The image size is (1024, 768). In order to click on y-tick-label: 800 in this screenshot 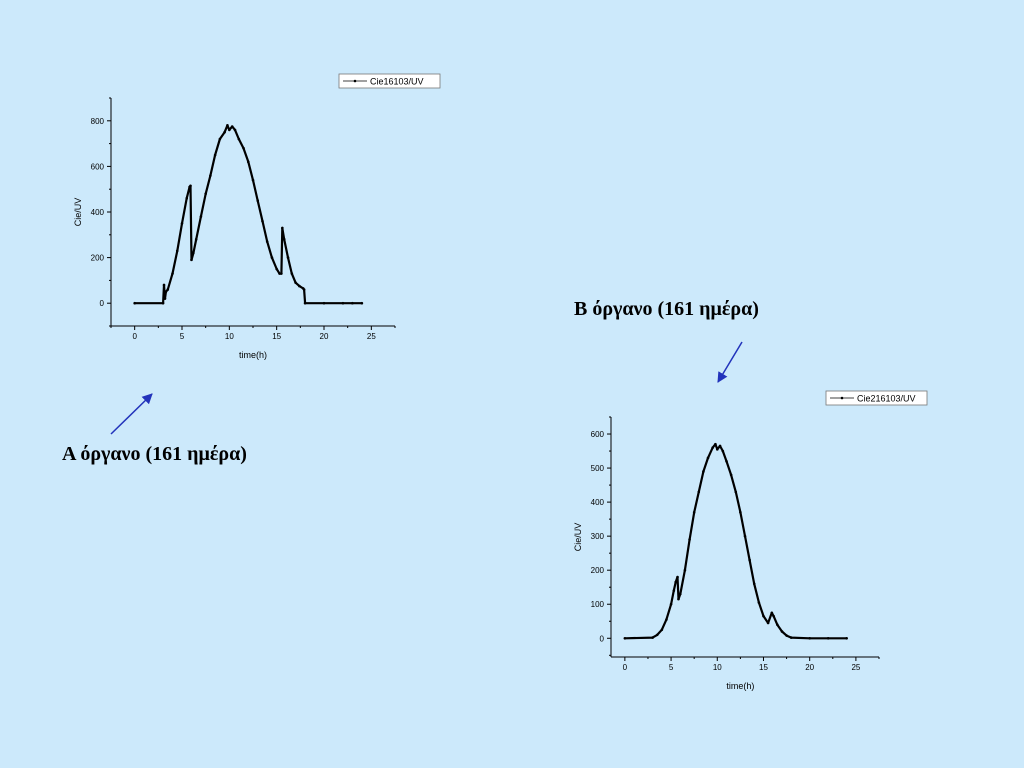, I will do `click(98, 121)`.